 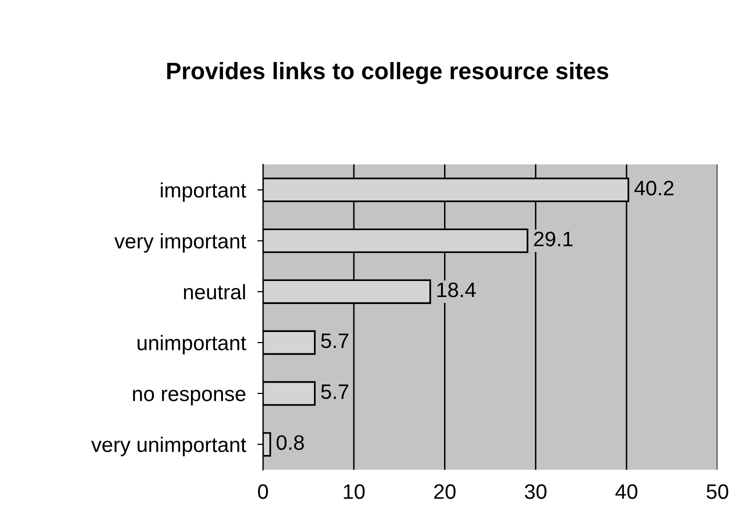 I want to click on x-tick-label: 30, so click(x=535, y=491).